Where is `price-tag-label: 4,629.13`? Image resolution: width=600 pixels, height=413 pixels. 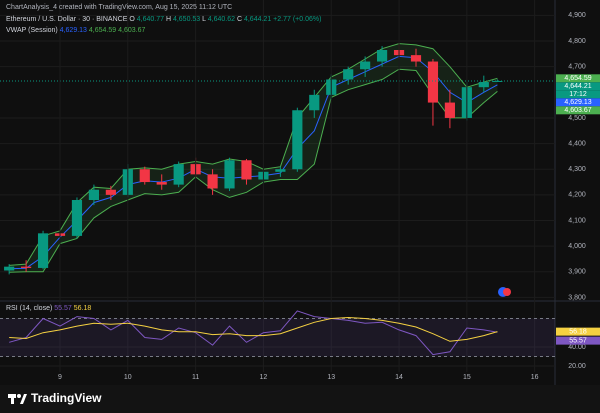
price-tag-label: 4,629.13 is located at coordinates (577, 102).